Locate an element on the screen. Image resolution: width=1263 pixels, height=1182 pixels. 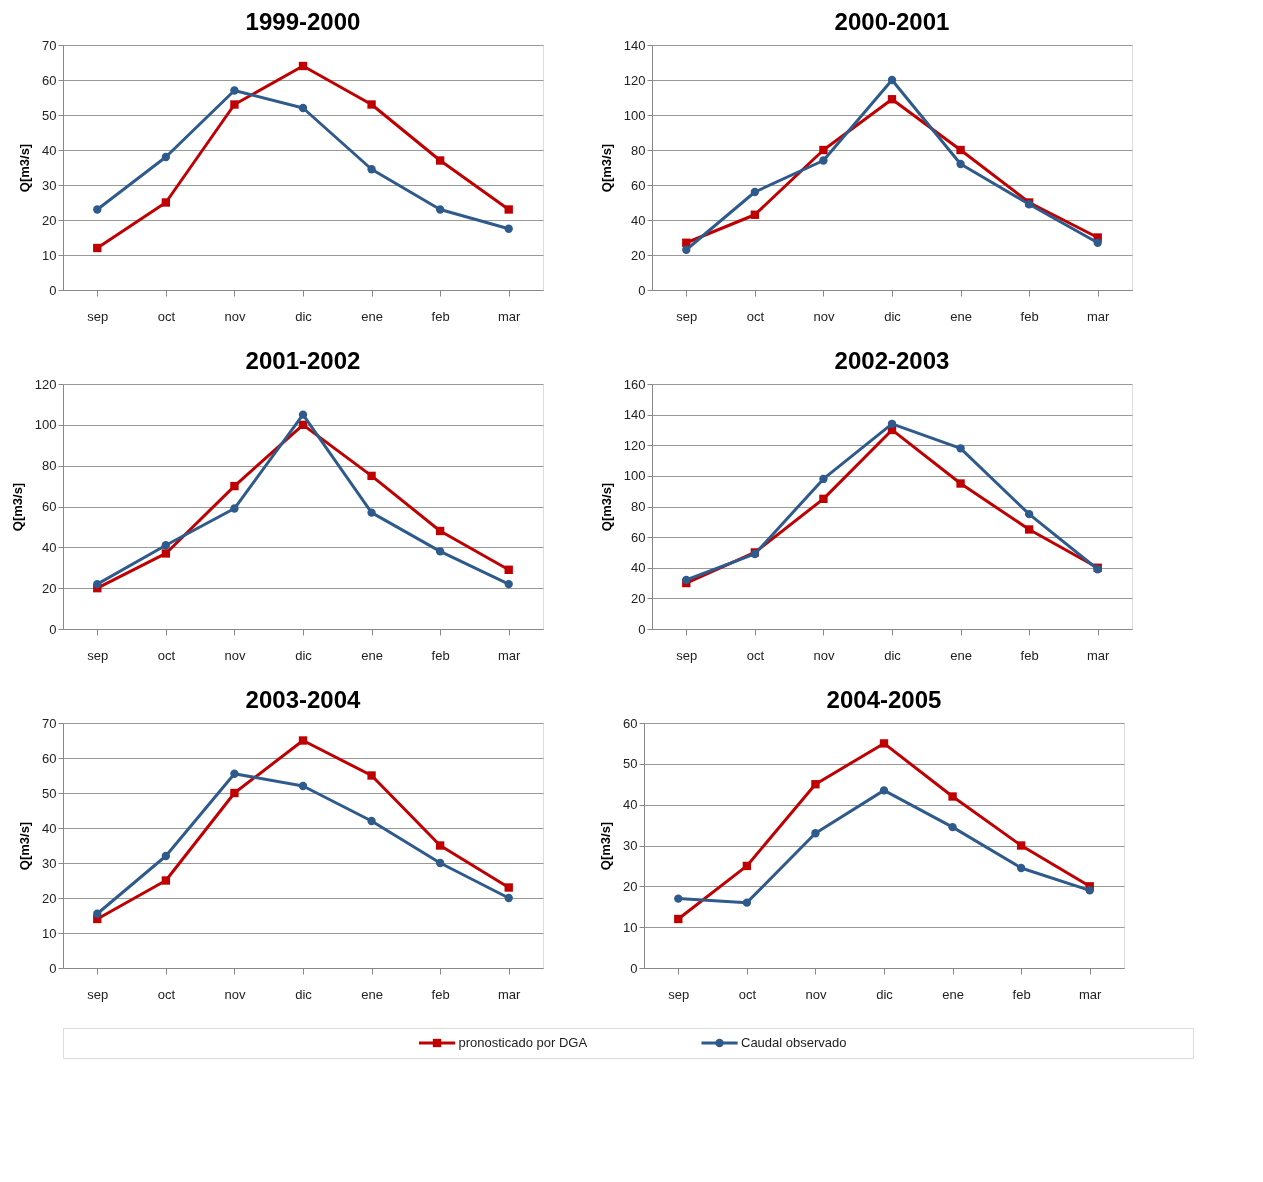
y-tick-label: 30 is located at coordinates (49, 863).